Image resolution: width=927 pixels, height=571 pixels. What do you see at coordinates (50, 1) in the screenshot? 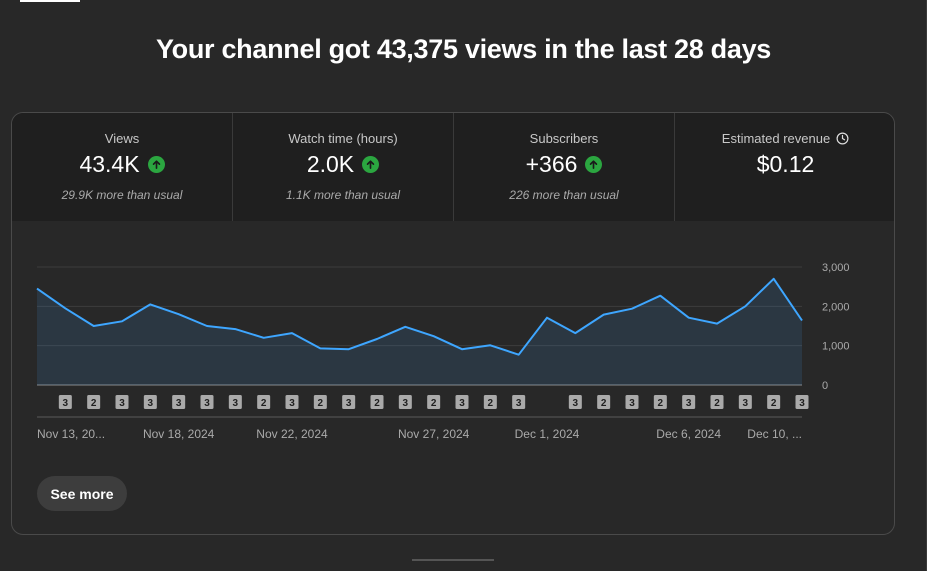
I see `top-tab-indicator` at bounding box center [50, 1].